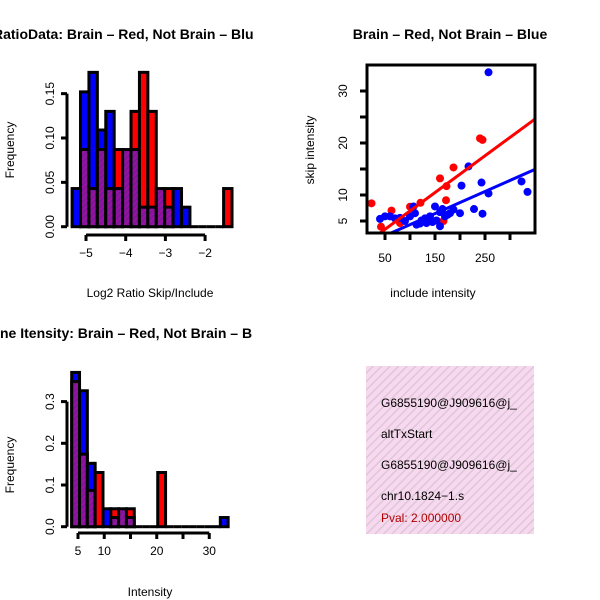 Image resolution: width=600 pixels, height=600 pixels. I want to click on scatter-plot: 50 150 250 5 10 20 30, so click(436, 164).